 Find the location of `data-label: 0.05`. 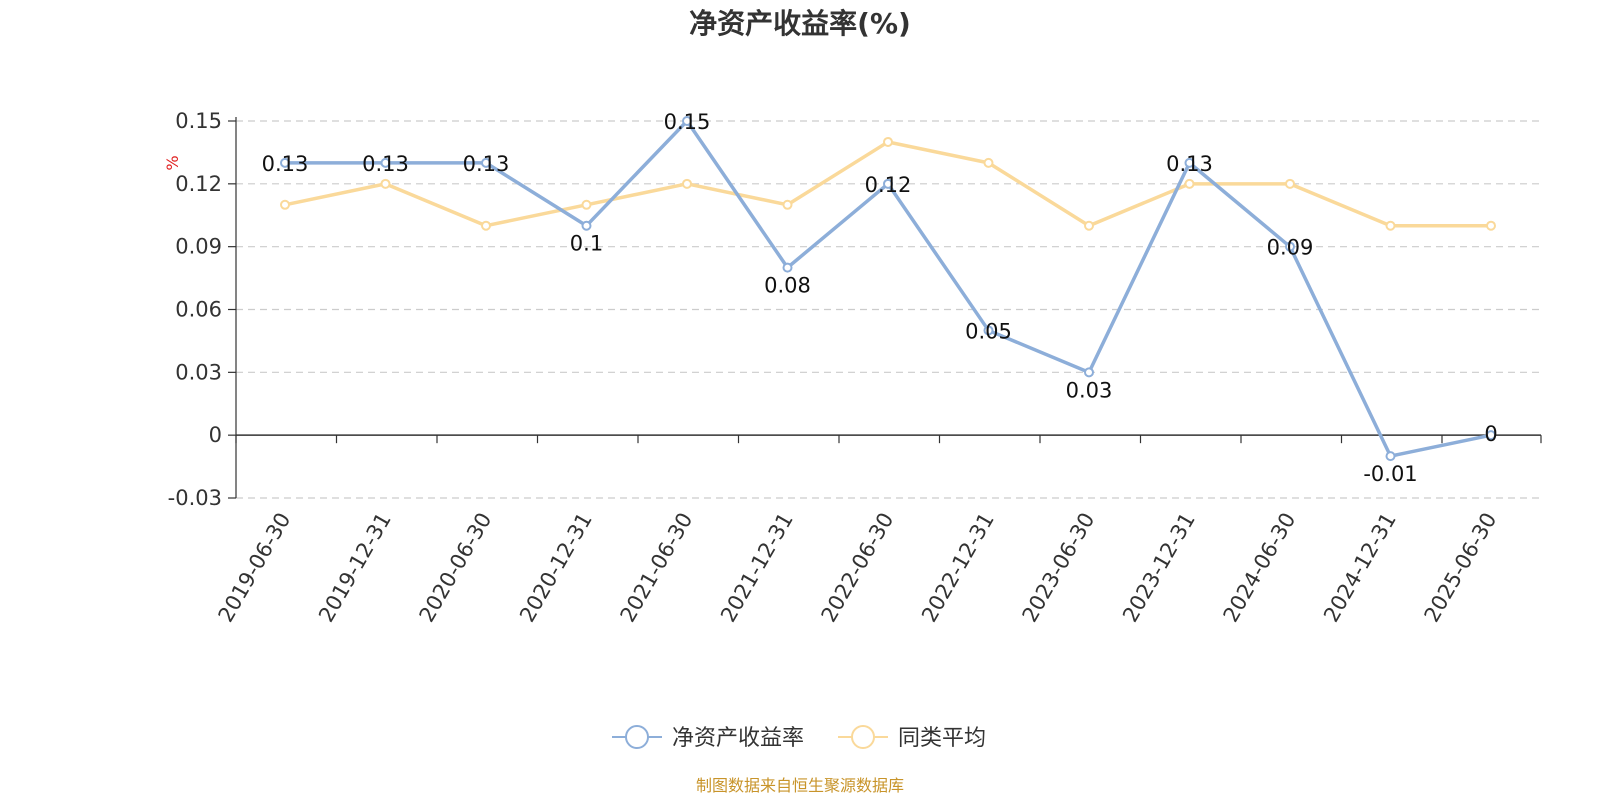

data-label: 0.05 is located at coordinates (988, 331).